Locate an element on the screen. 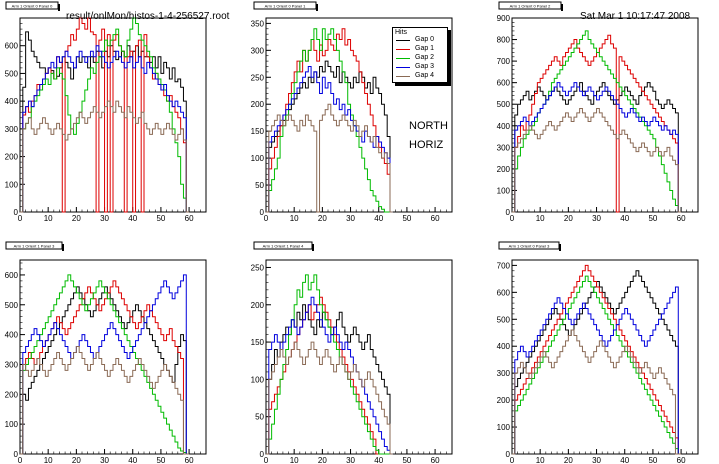  legend-label: Gap 1 is located at coordinates (425, 48).